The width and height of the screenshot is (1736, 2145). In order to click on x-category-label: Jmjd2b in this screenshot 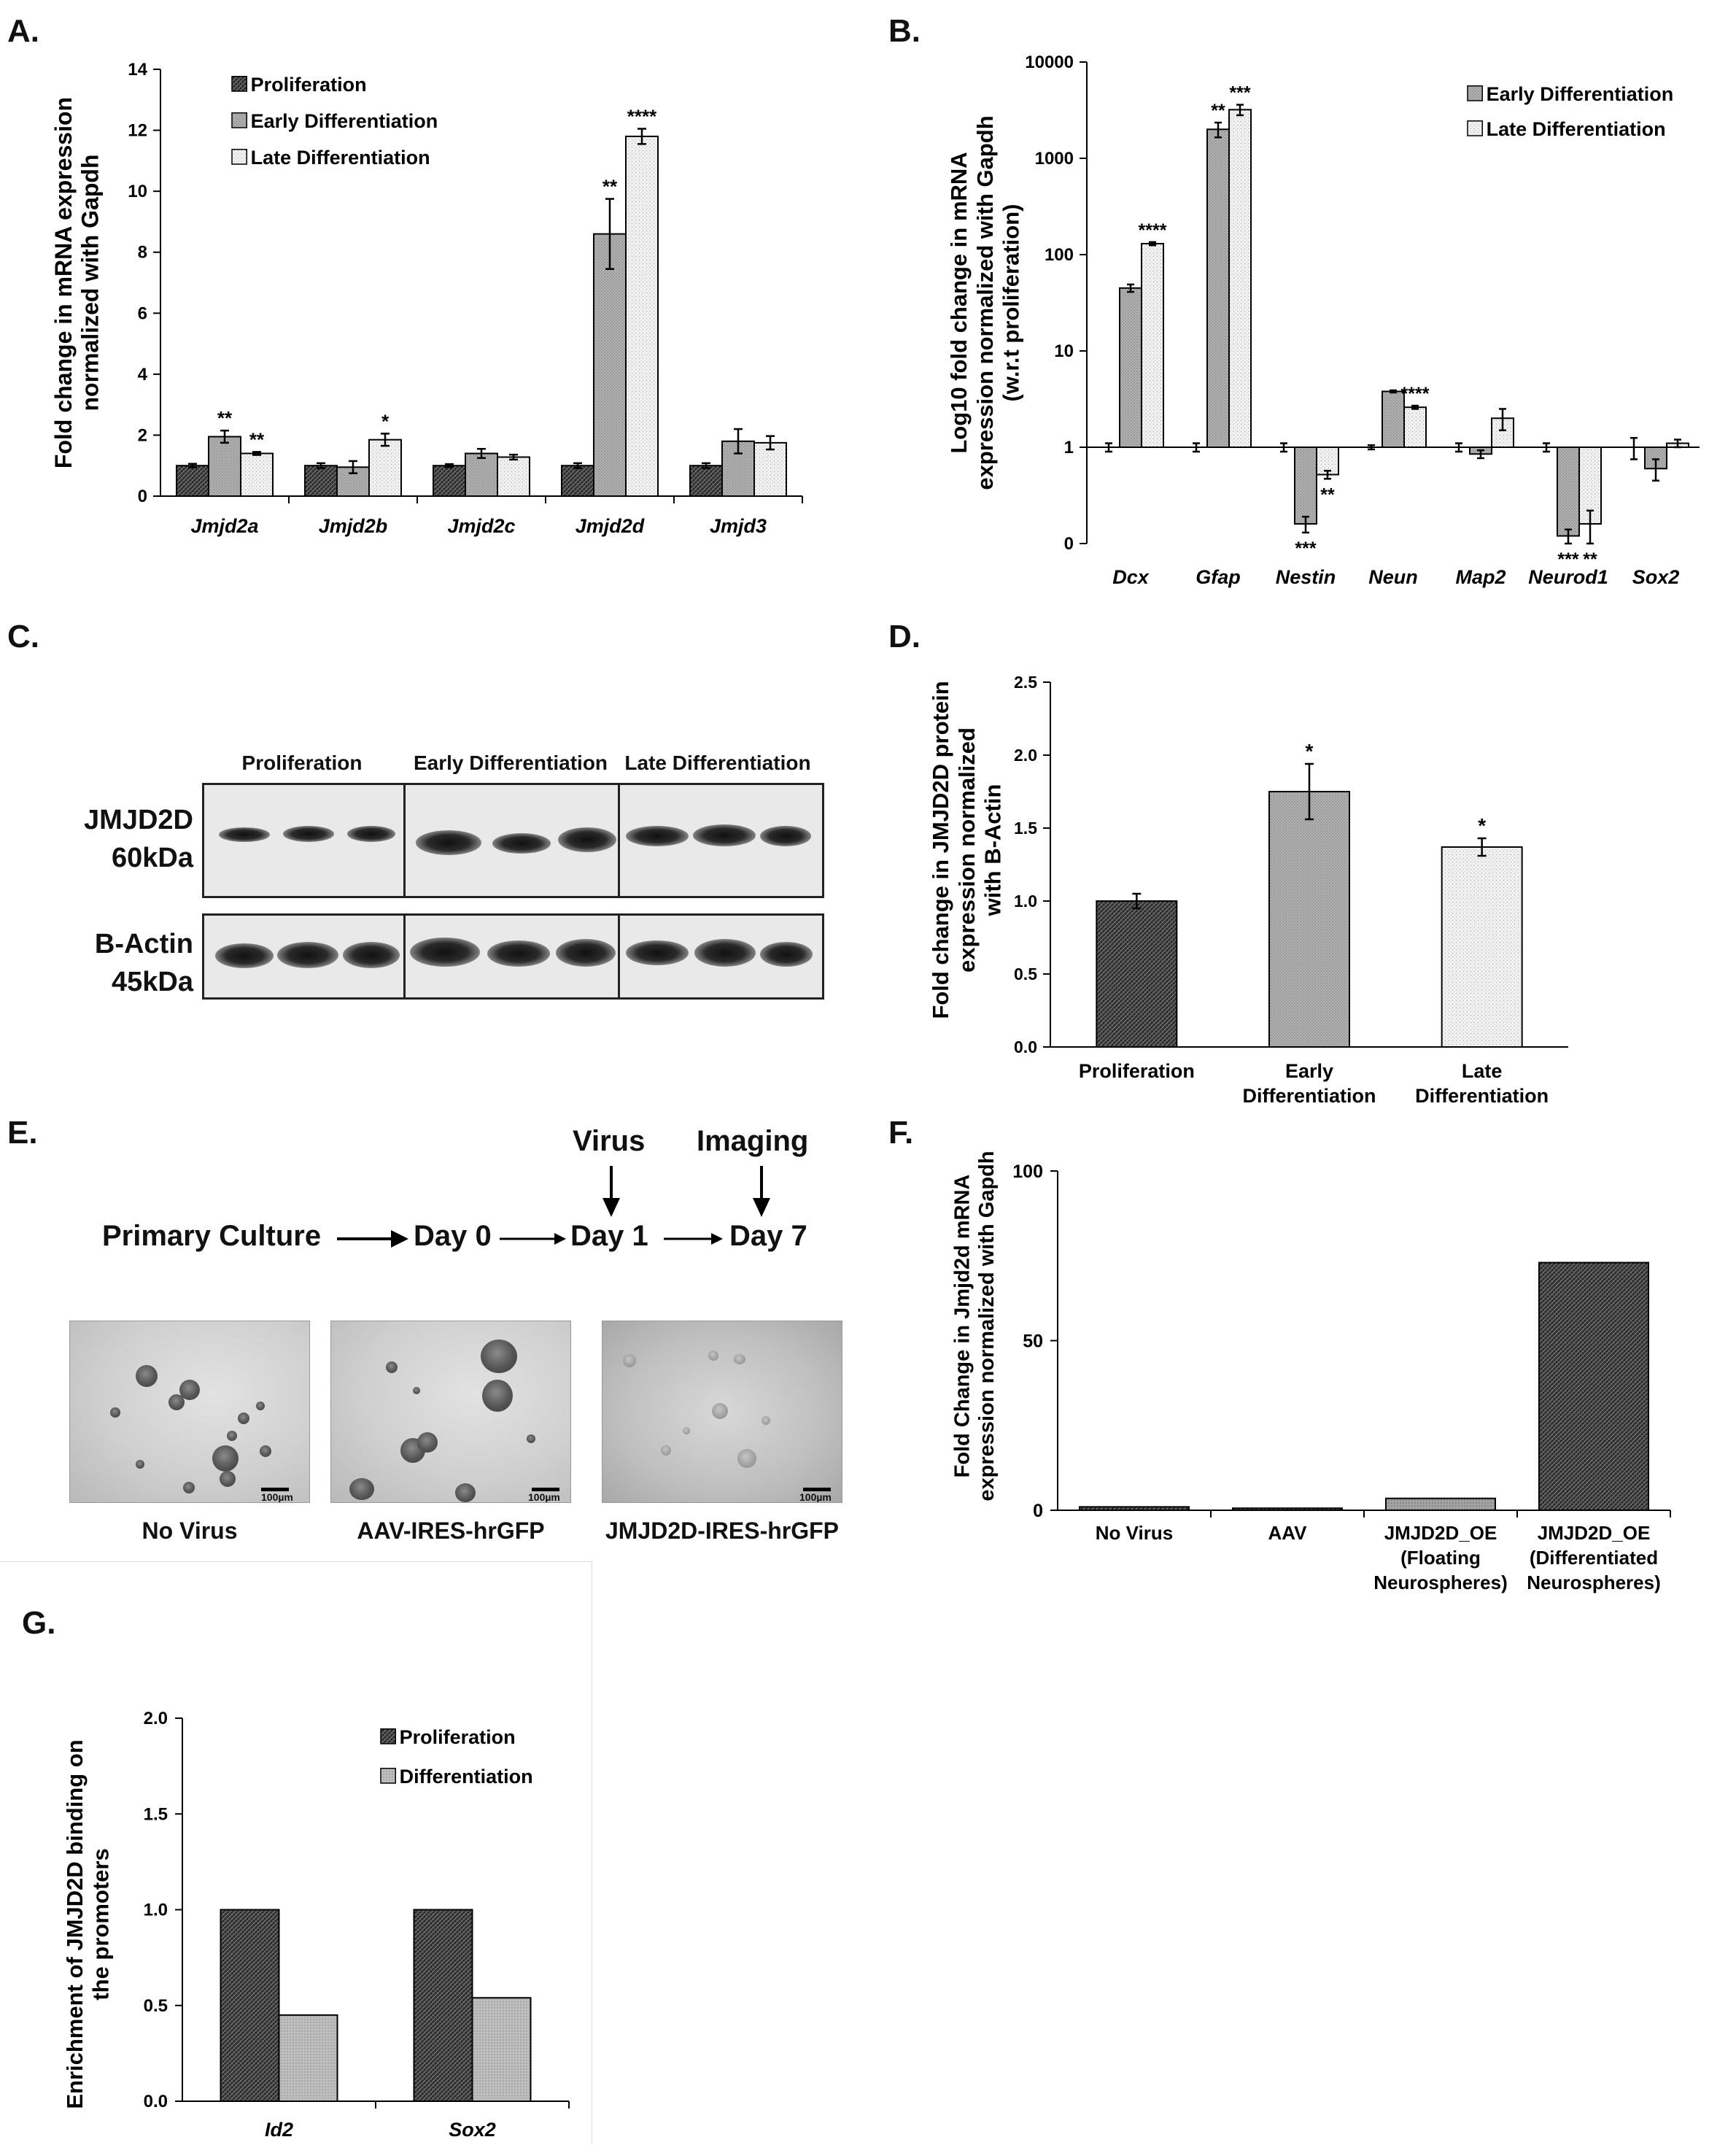, I will do `click(353, 526)`.